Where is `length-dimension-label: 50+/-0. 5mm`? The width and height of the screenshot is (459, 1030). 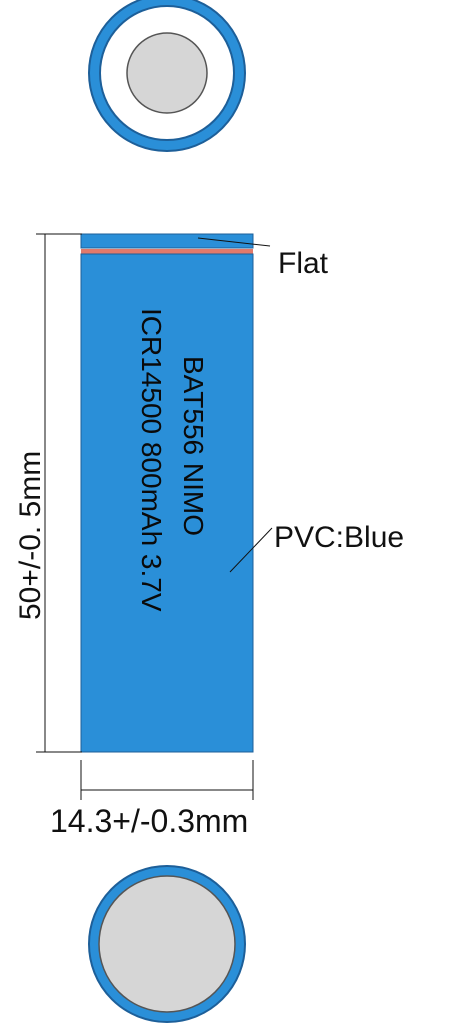
length-dimension-label: 50+/-0. 5mm is located at coordinates (30, 535).